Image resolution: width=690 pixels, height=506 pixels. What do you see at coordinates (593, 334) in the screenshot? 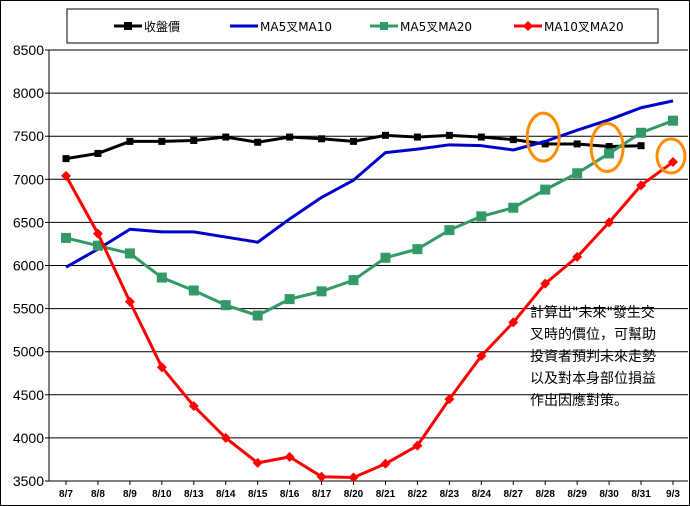
I see `annotation-line: 叉時的價位，可幫助` at bounding box center [593, 334].